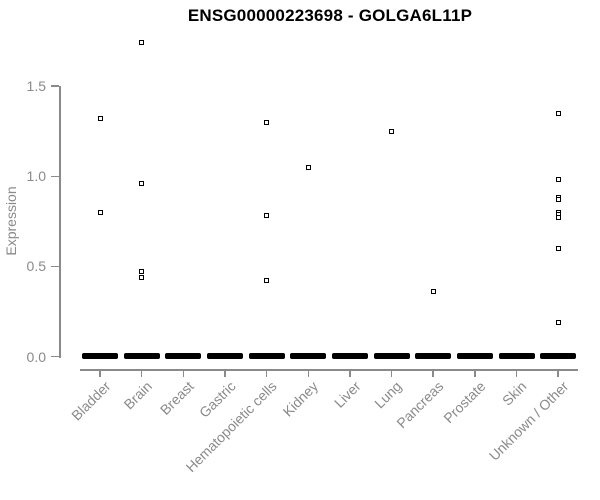  I want to click on y-axis-tick-label: 0.5, so click(36, 266).